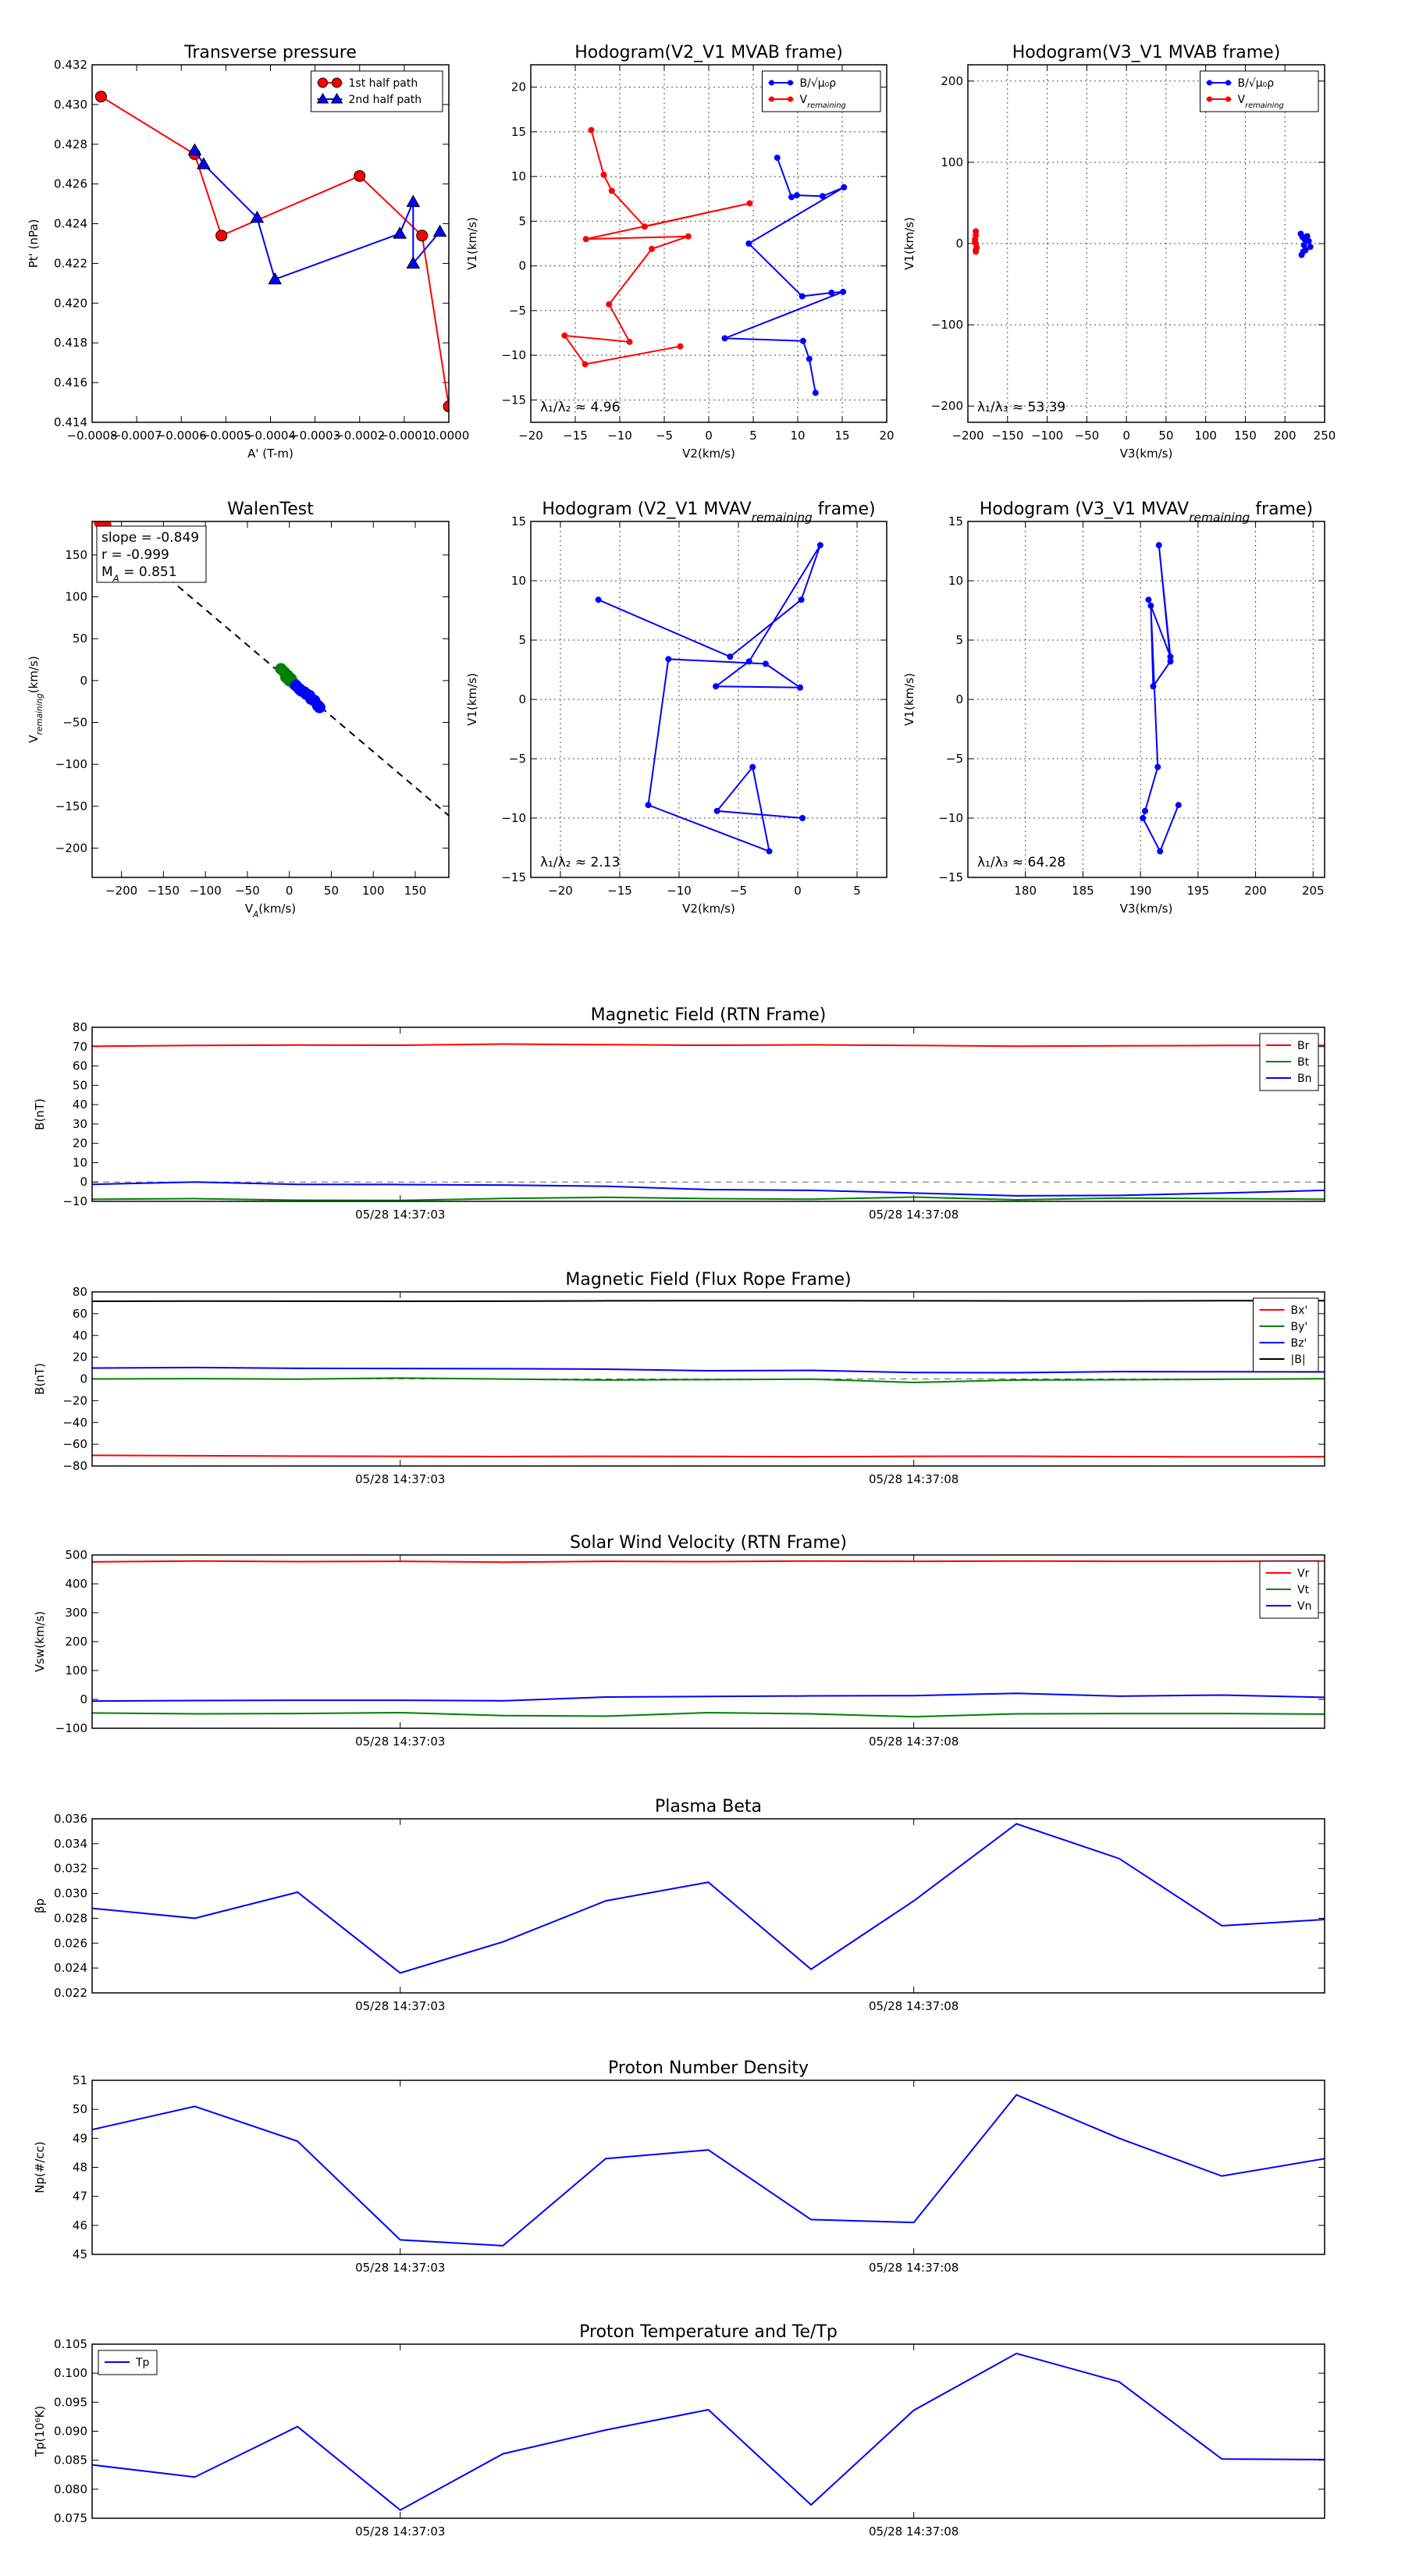 Image resolution: width=1405 pixels, height=2576 pixels. I want to click on x-tick-label: −0.0006, so click(181, 436).